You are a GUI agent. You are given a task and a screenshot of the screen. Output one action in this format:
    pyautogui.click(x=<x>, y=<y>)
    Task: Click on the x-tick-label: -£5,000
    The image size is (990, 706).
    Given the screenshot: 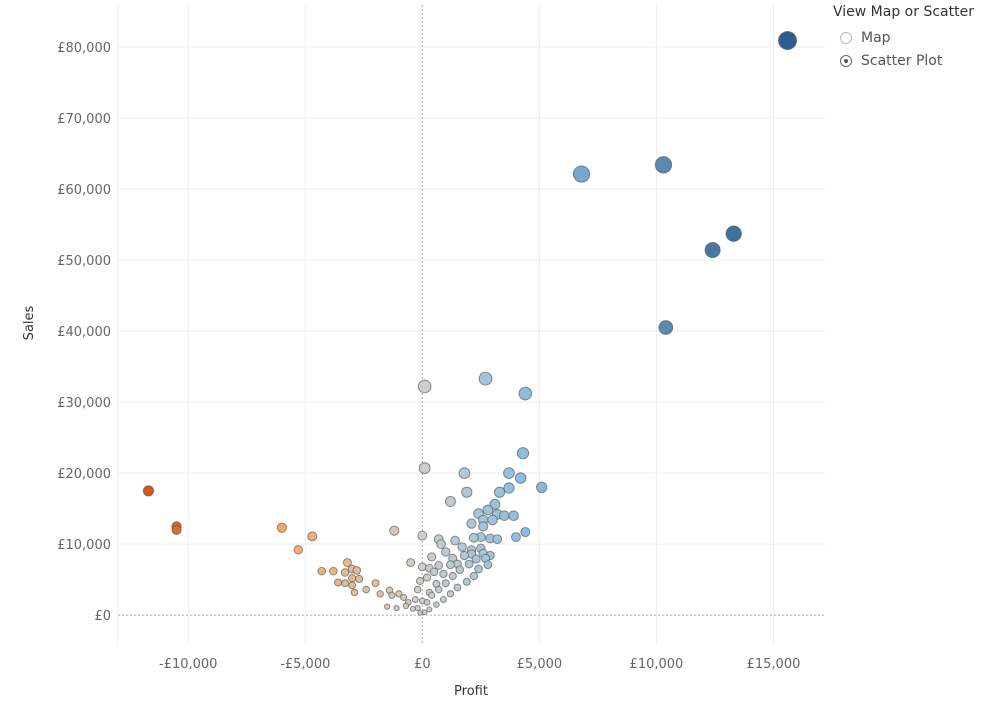 What is the action you would take?
    pyautogui.click(x=305, y=664)
    